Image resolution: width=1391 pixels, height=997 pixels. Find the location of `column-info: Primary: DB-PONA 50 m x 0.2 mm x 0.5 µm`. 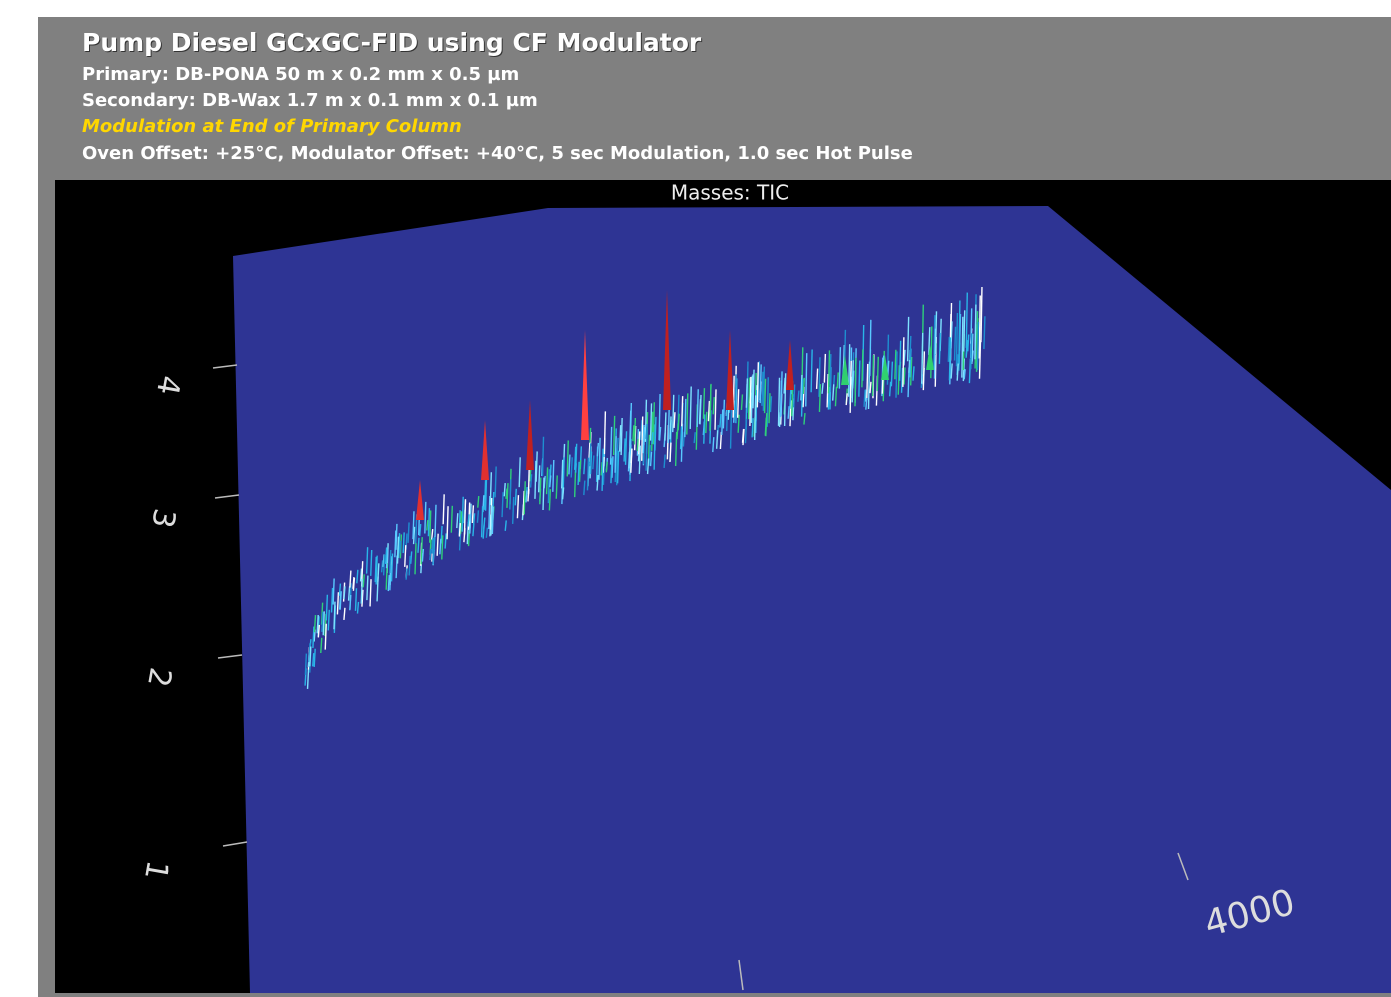

column-info: Primary: DB-PONA 50 m x 0.2 mm x 0.5 µm is located at coordinates (301, 74).